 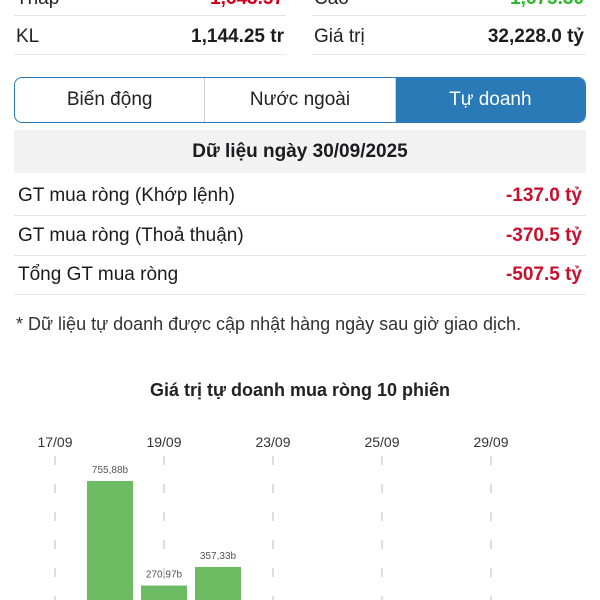 I want to click on row-label: GT mua ròng (Khớp lệnh), so click(x=126, y=195).